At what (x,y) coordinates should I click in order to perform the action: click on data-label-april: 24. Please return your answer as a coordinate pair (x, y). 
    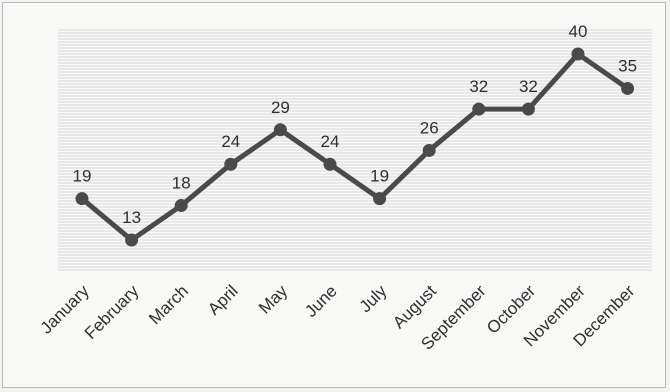
    Looking at the image, I should click on (230, 141).